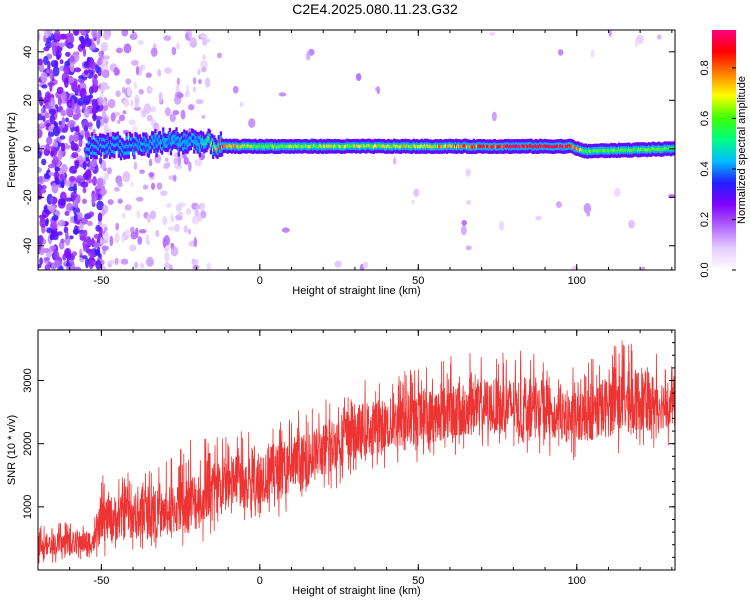 The image size is (750, 600). Describe the element at coordinates (12, 150) in the screenshot. I see `y-axis-label: Frequency (Hz)` at that location.